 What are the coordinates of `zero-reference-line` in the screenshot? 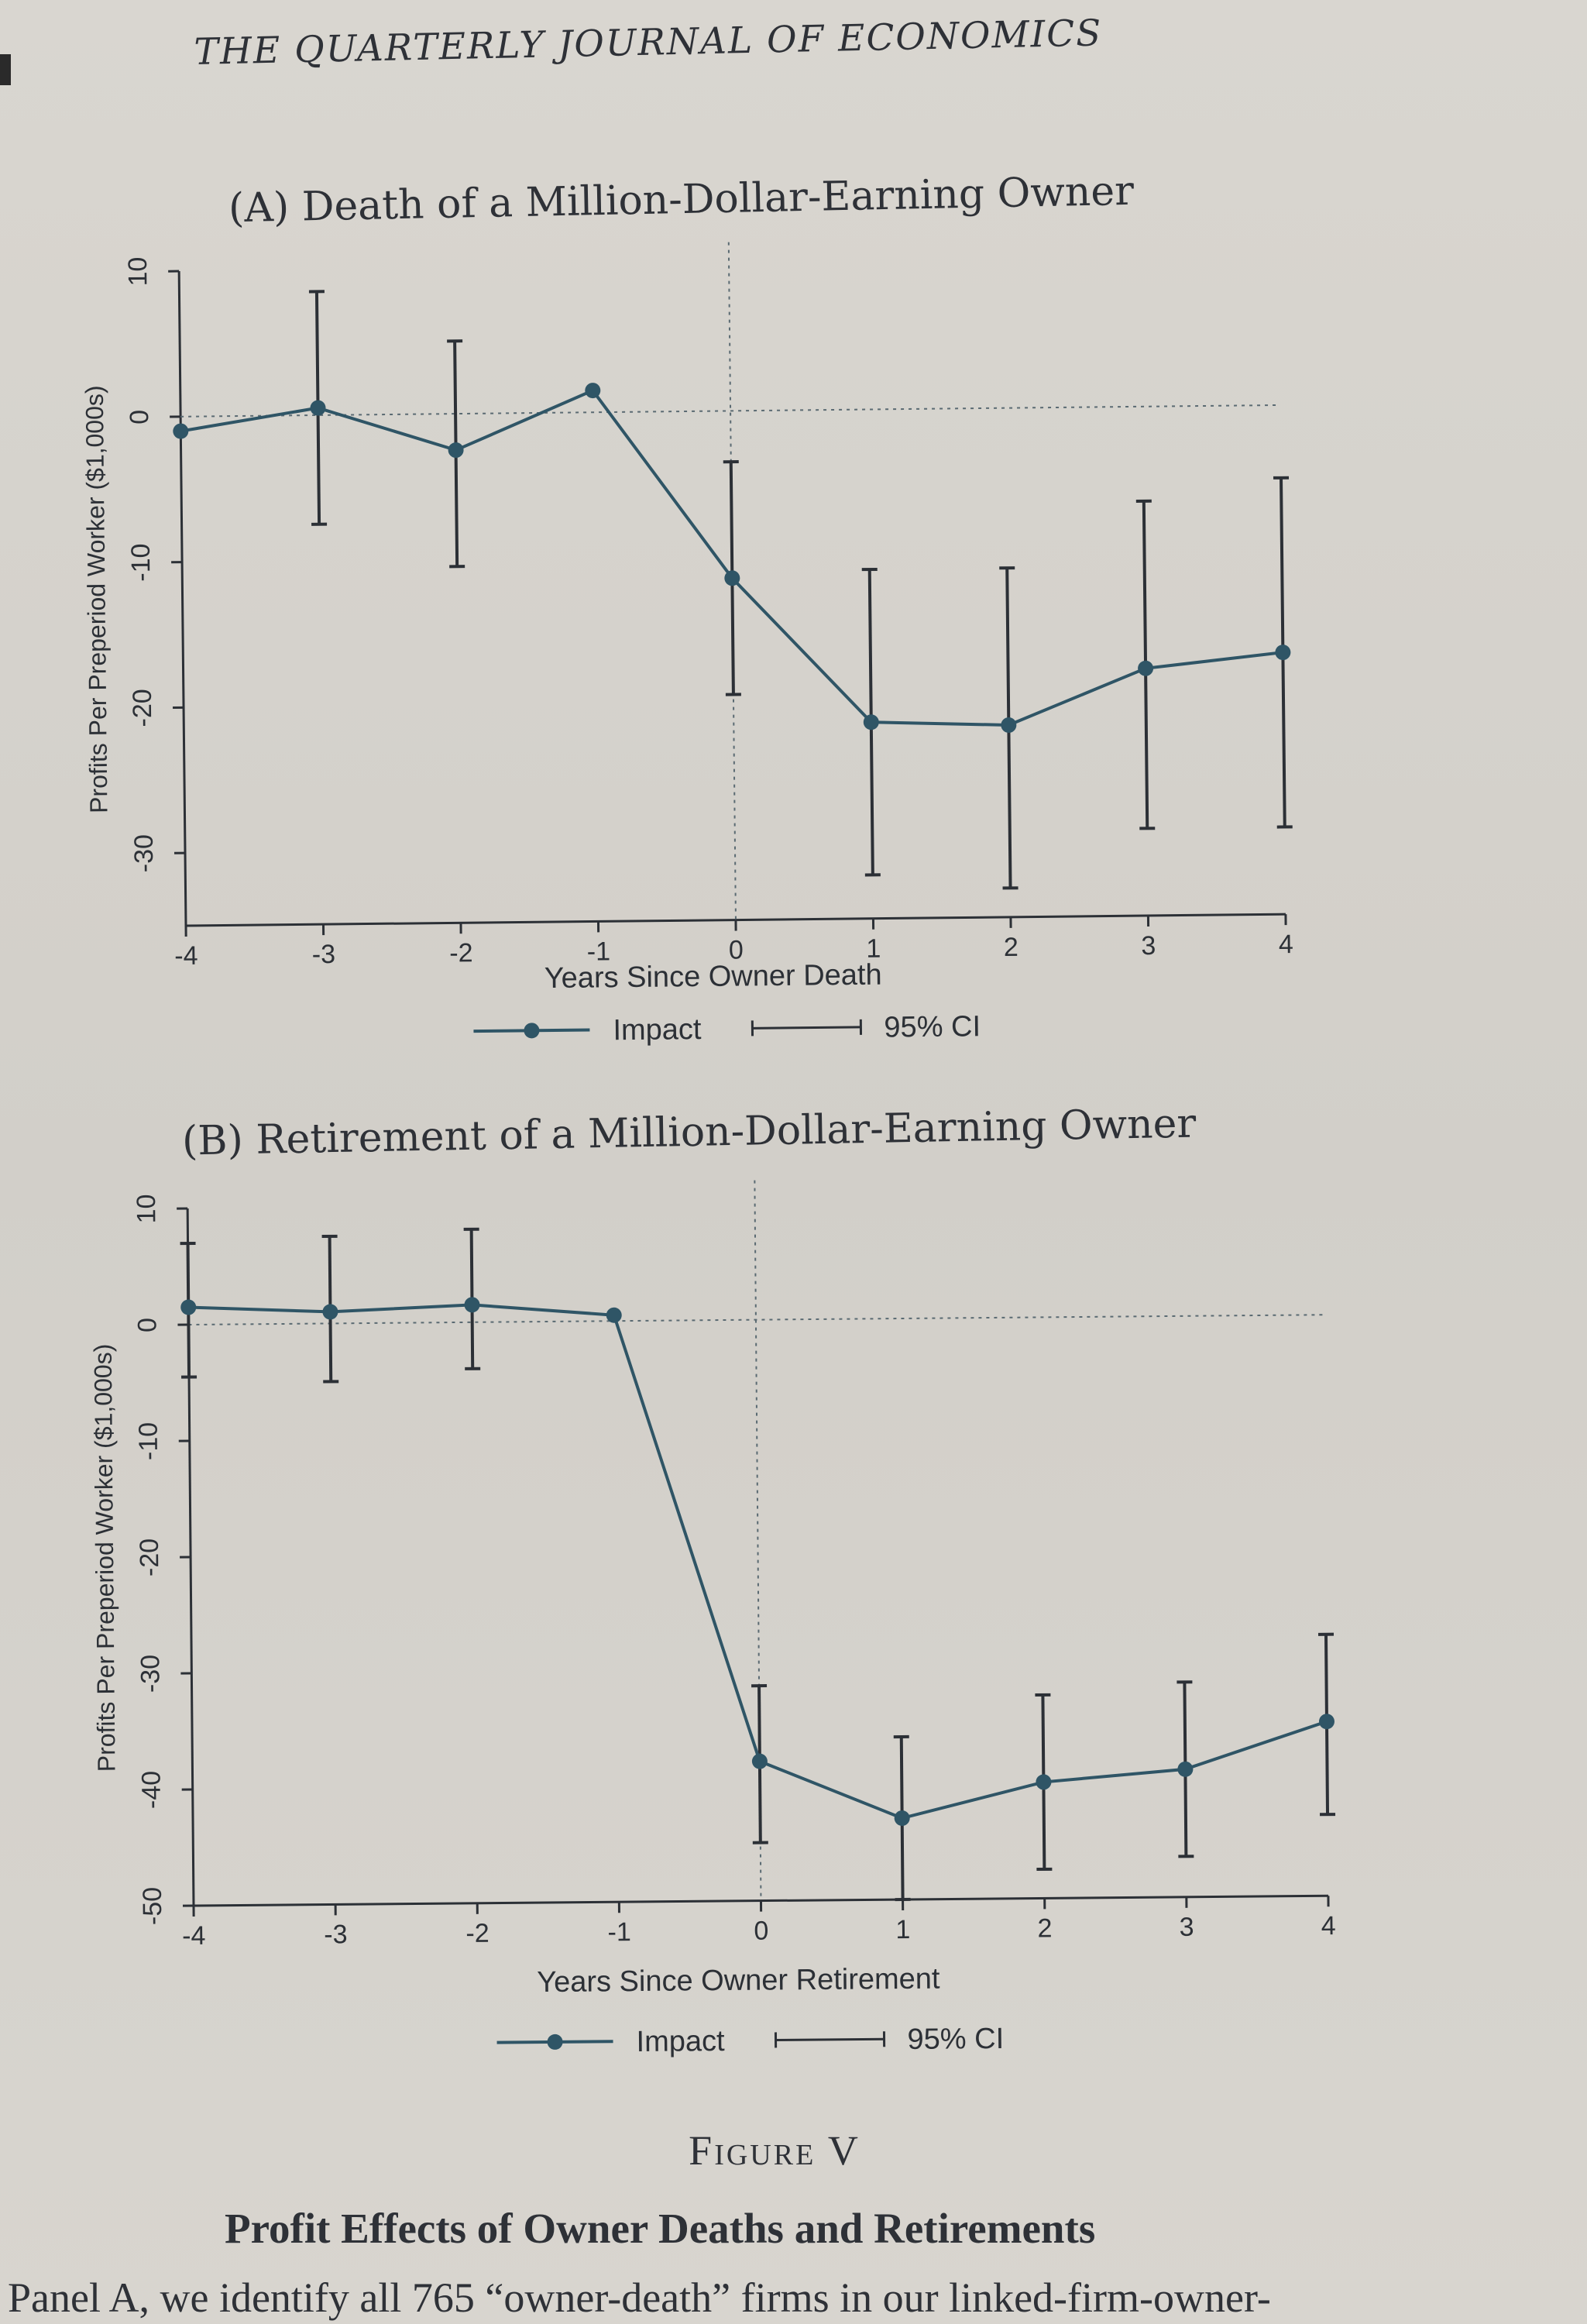 It's located at (730, 411).